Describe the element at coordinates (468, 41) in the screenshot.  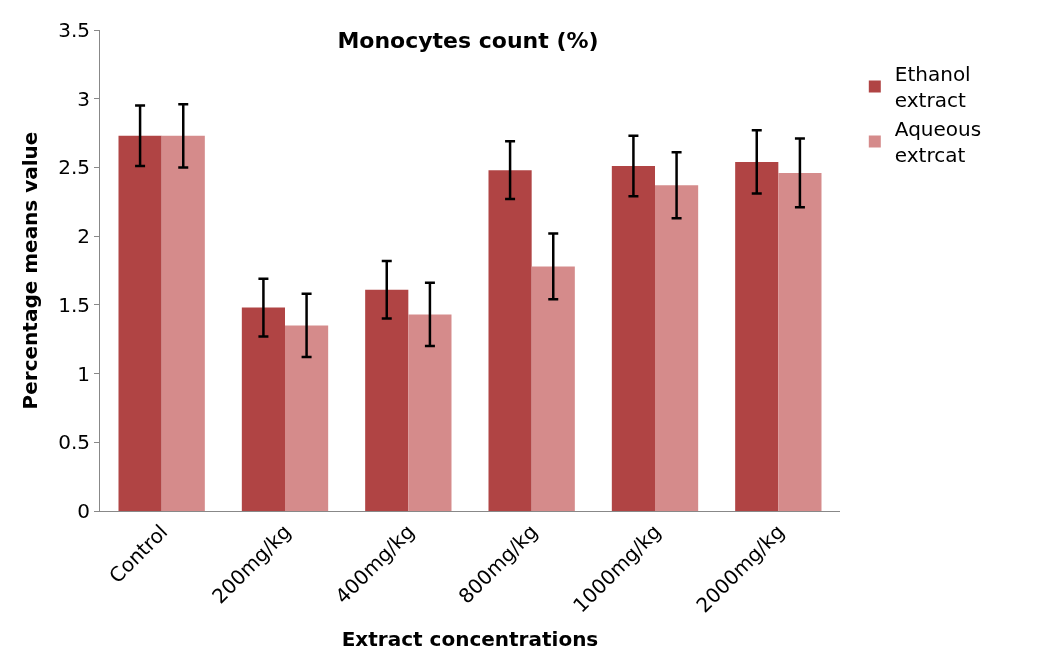
I see `chart-title: Monocytes count (%)` at that location.